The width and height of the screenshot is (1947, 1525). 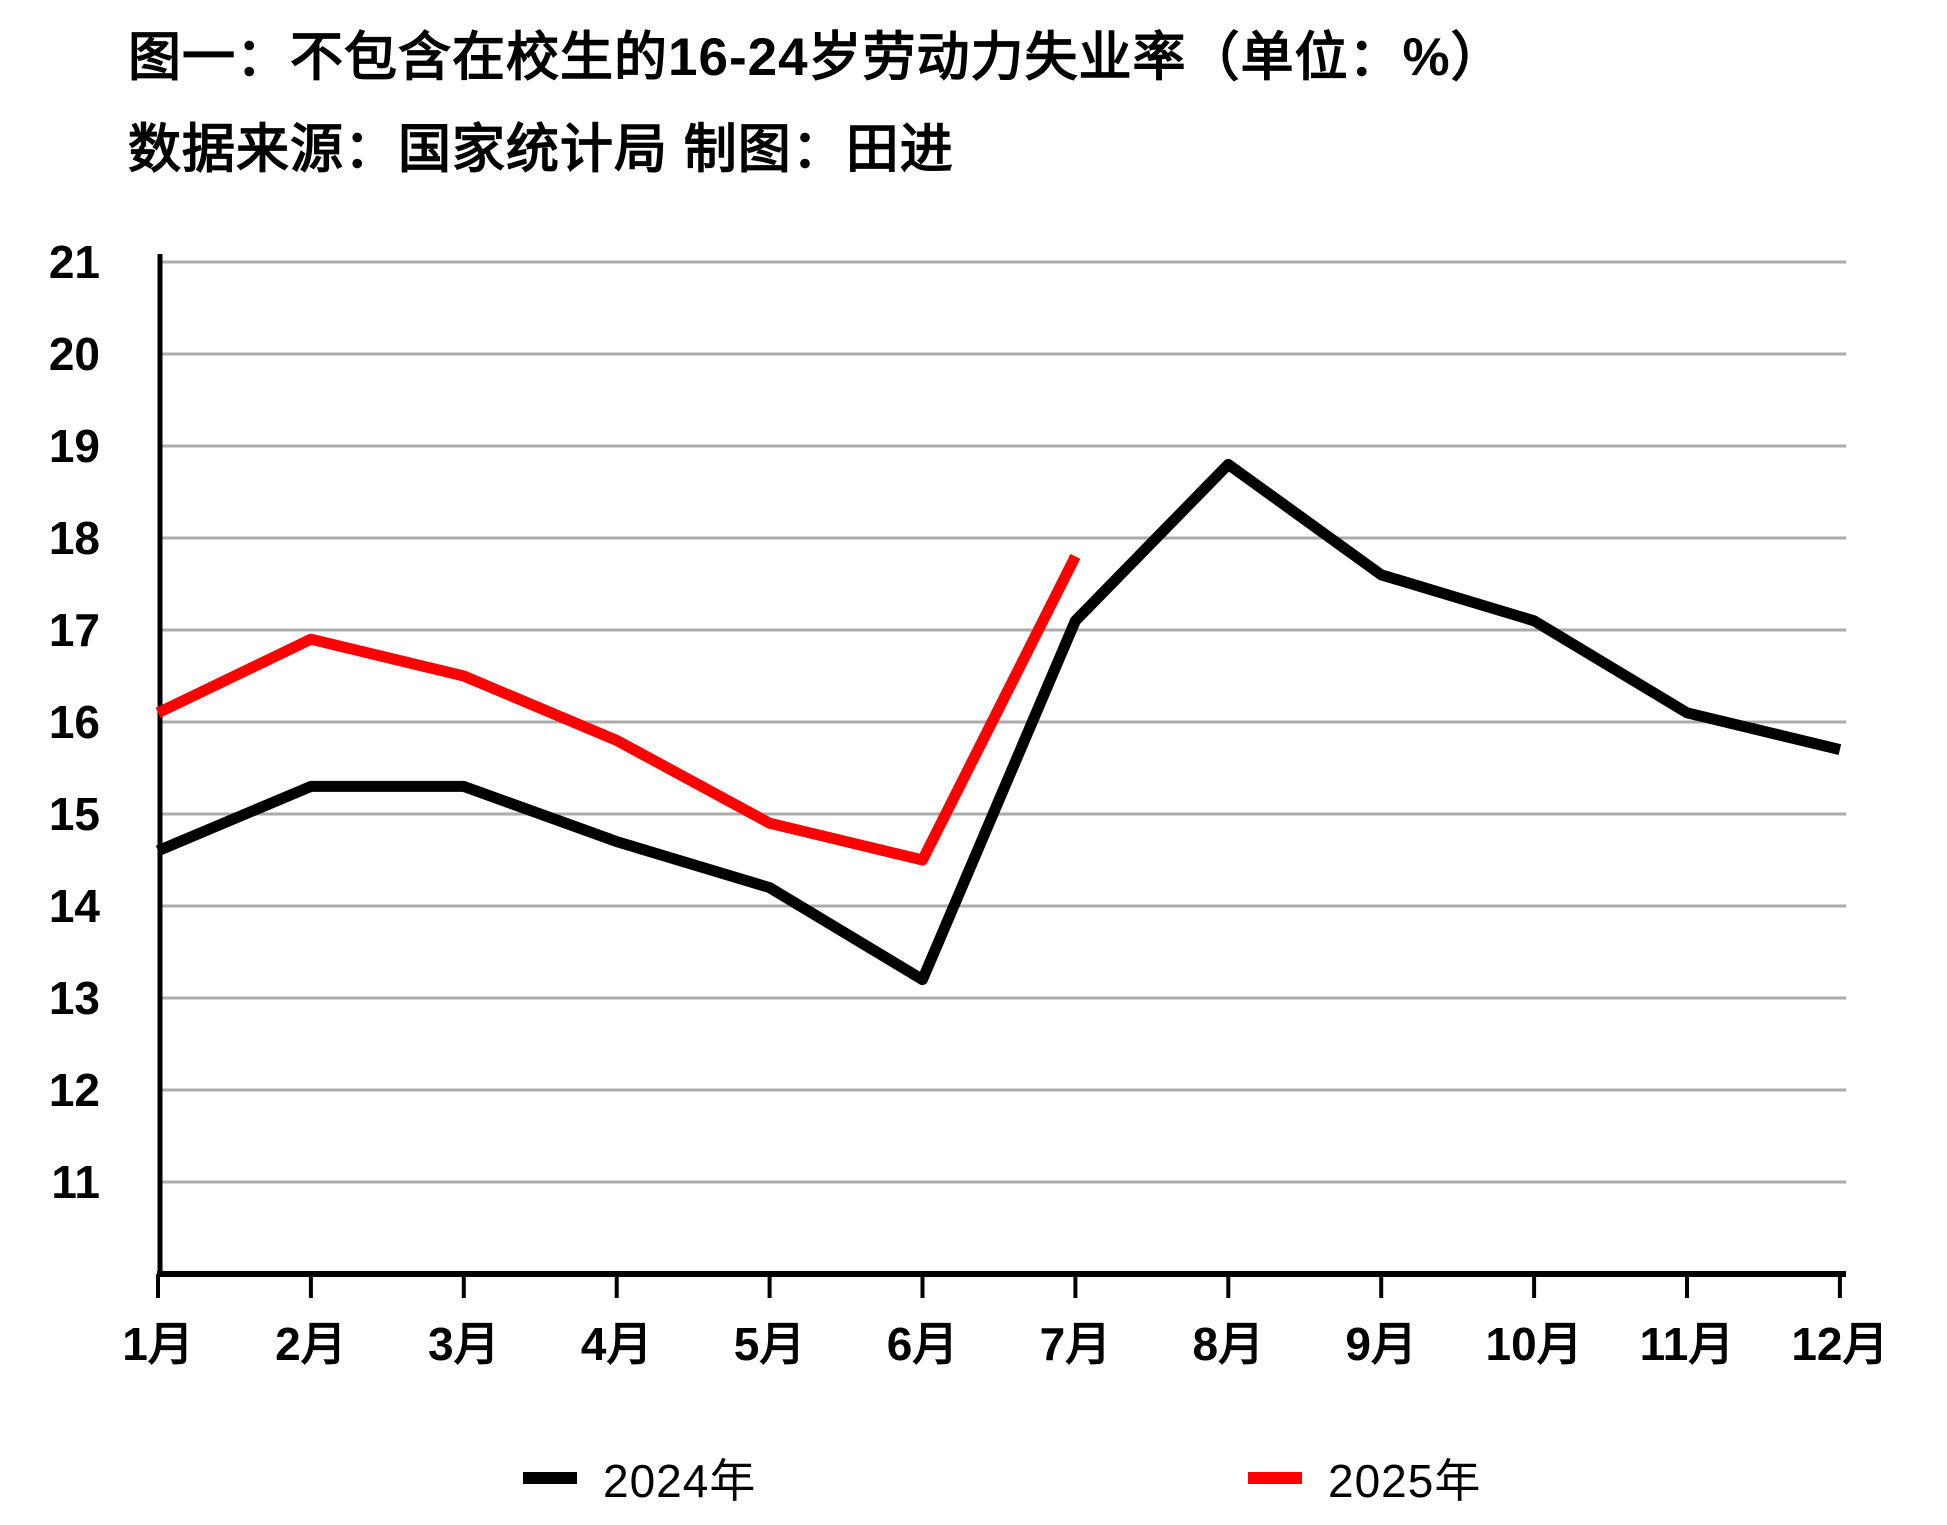 What do you see at coordinates (74, 538) in the screenshot?
I see `y-axis-label-18: 18` at bounding box center [74, 538].